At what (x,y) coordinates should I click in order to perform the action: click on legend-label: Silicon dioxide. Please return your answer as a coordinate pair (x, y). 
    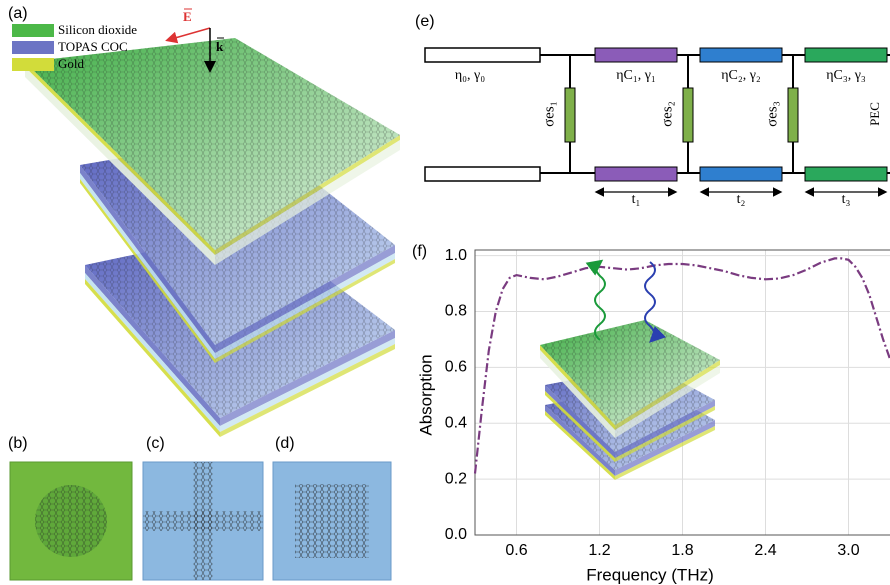
    Looking at the image, I should click on (97, 29).